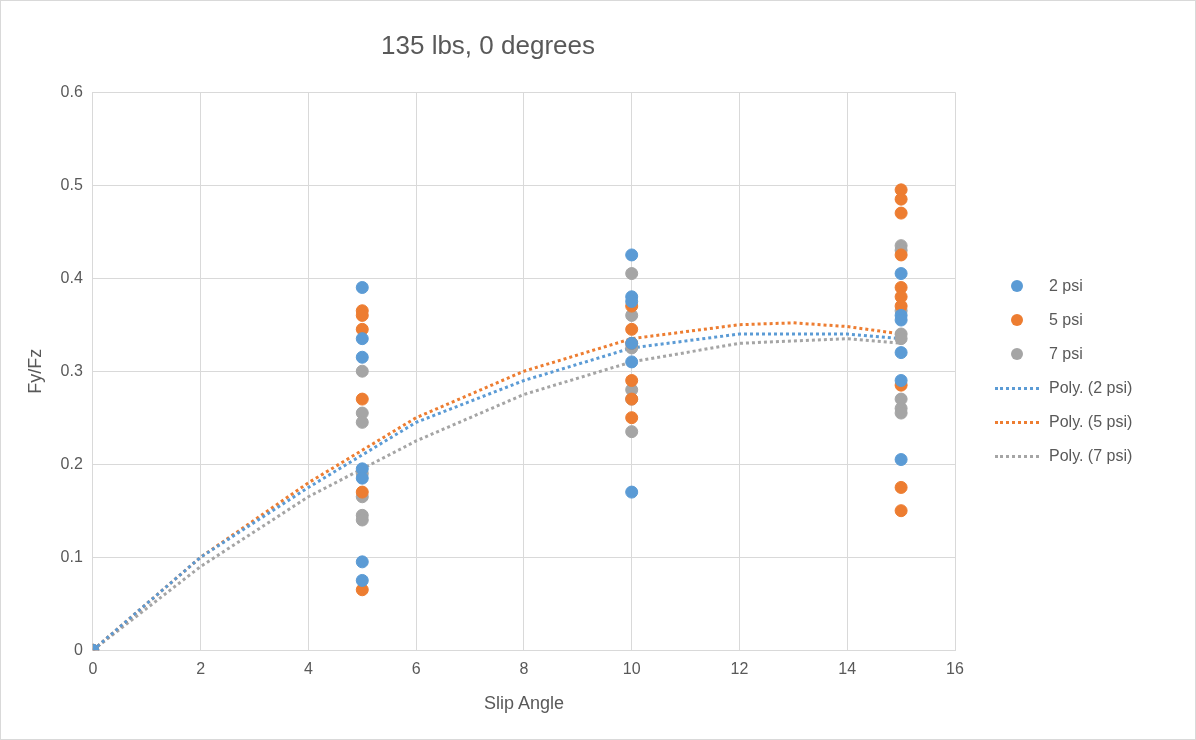 The height and width of the screenshot is (740, 1196). Describe the element at coordinates (1066, 320) in the screenshot. I see `legend-label: 5 psi` at that location.